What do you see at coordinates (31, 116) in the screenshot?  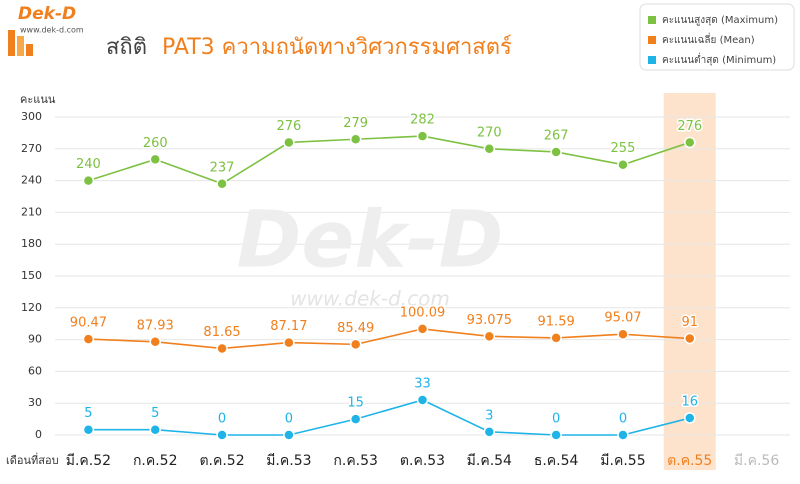 I see `y-tick-label: 300` at bounding box center [31, 116].